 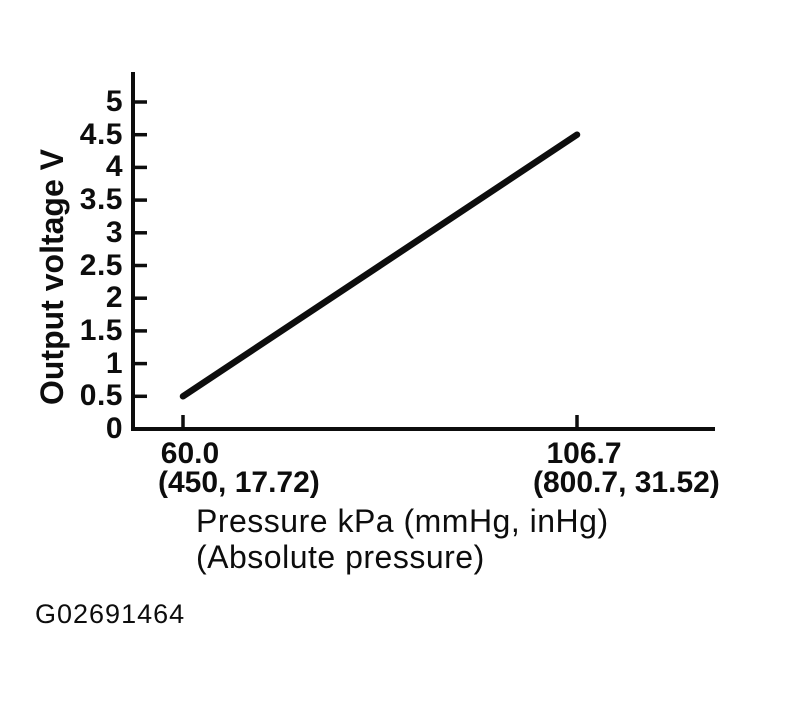 What do you see at coordinates (101, 134) in the screenshot?
I see `y-tick-label: 4.5` at bounding box center [101, 134].